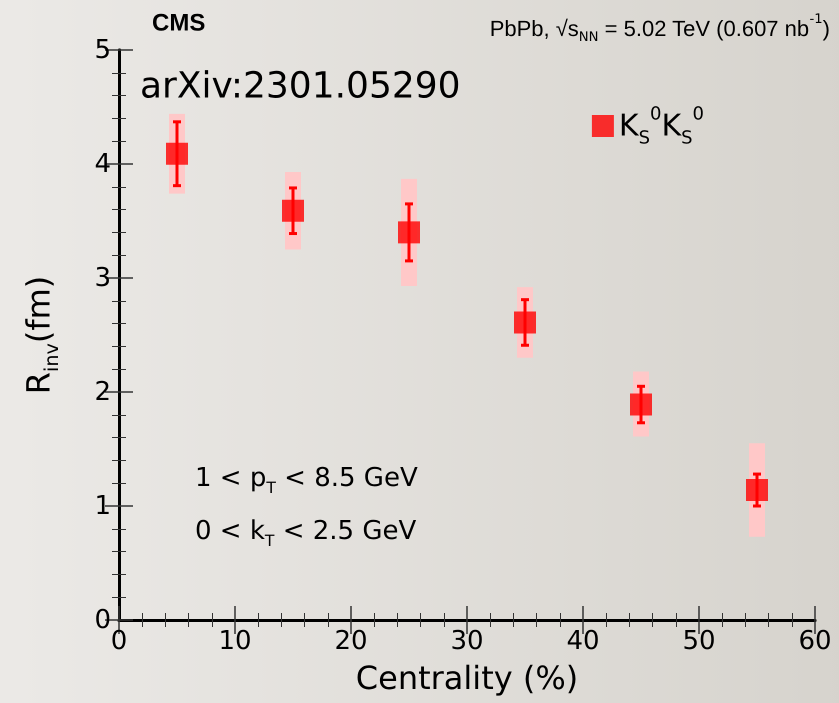 The image size is (839, 703). Describe the element at coordinates (467, 678) in the screenshot. I see `x-axis-title: Centrality (%)` at that location.